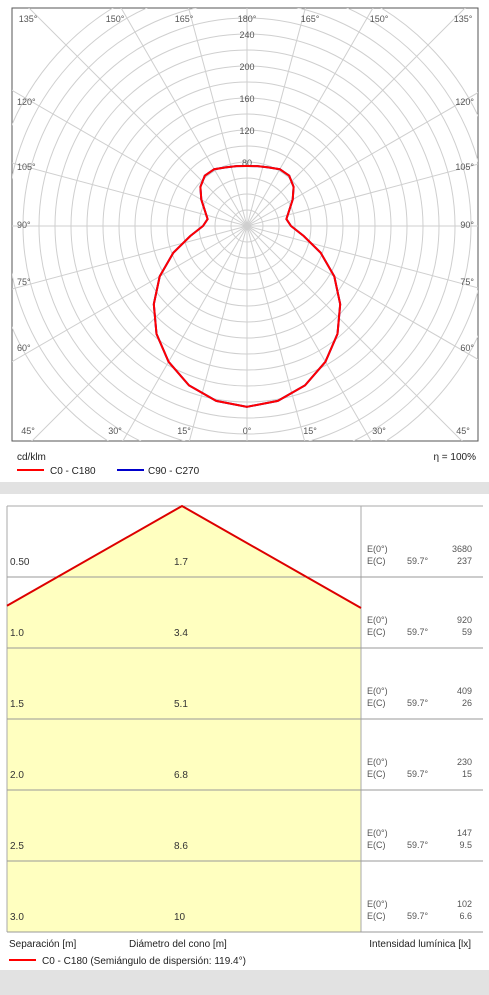  I want to click on row-ec-value: 26, so click(467, 703).